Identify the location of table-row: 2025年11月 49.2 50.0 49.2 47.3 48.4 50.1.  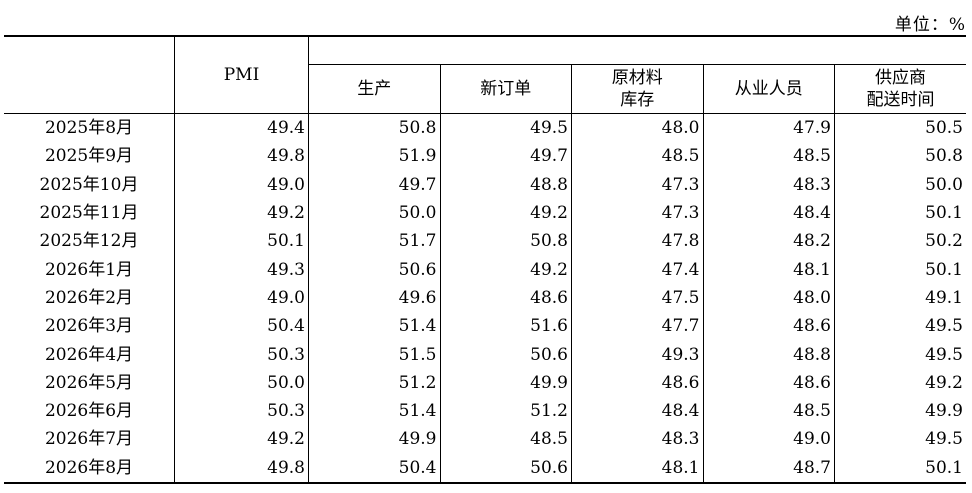
(485, 213).